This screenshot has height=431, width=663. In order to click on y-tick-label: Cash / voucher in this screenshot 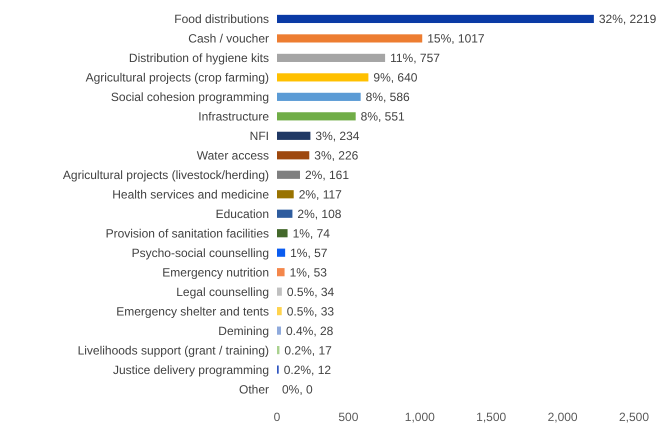, I will do `click(228, 39)`.